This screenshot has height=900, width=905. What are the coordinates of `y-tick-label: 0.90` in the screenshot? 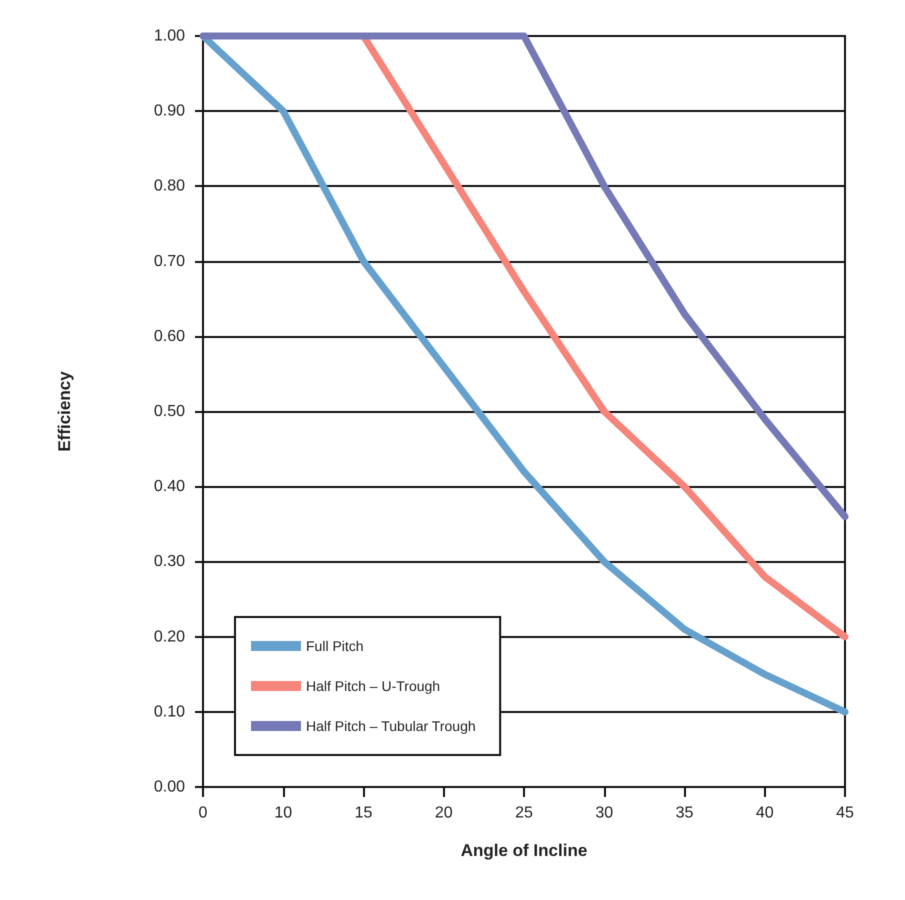 It's located at (170, 111).